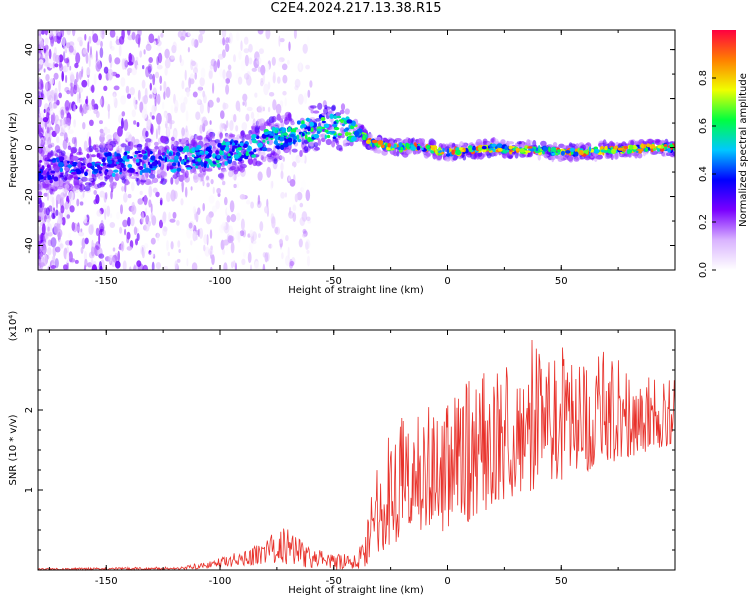 The height and width of the screenshot is (600, 750). What do you see at coordinates (356, 8) in the screenshot?
I see `page-title: C2E4.2024.217.13.38.R15` at bounding box center [356, 8].